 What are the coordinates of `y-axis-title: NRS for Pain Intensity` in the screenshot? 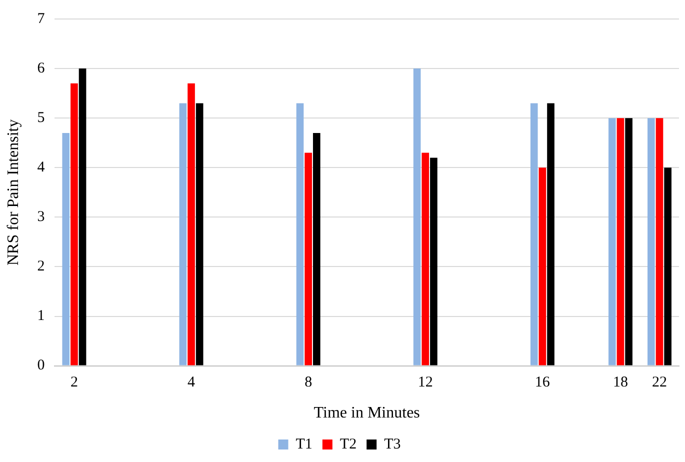 It's located at (13, 192).